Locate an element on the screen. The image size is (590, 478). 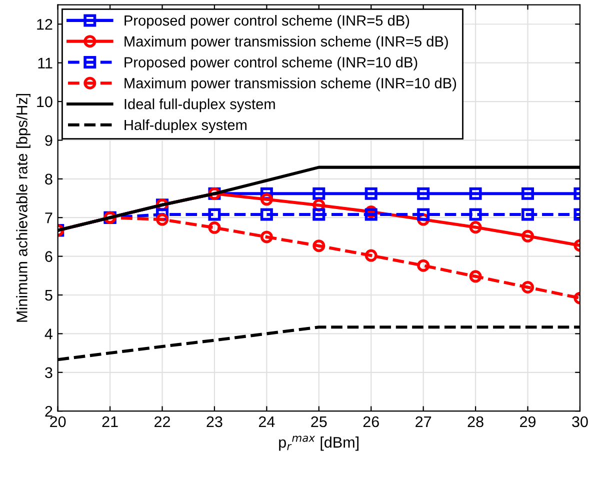
legend-label: Proposed power control scheme (INR=10 dB) is located at coordinates (271, 63).